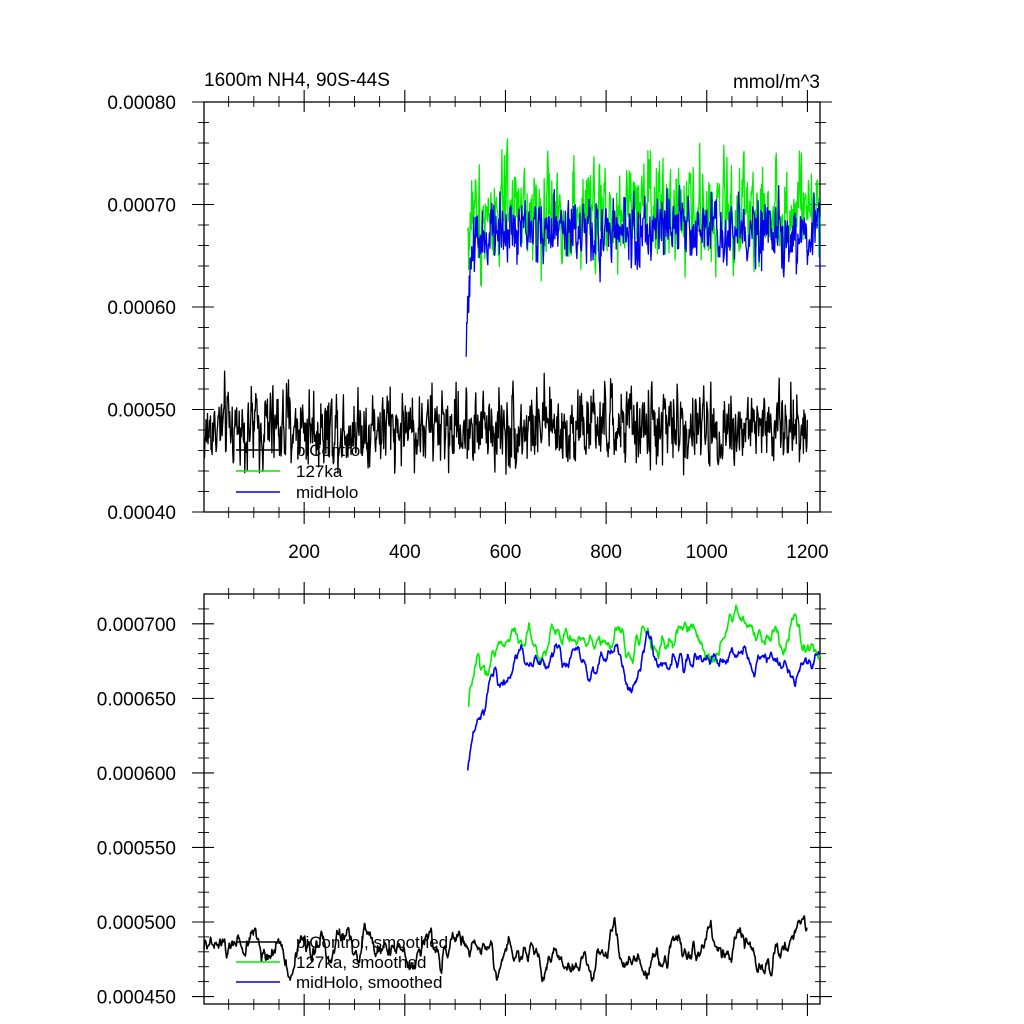 This screenshot has width=1024, height=1024. I want to click on y-tick-label: 0.000450, so click(136, 998).